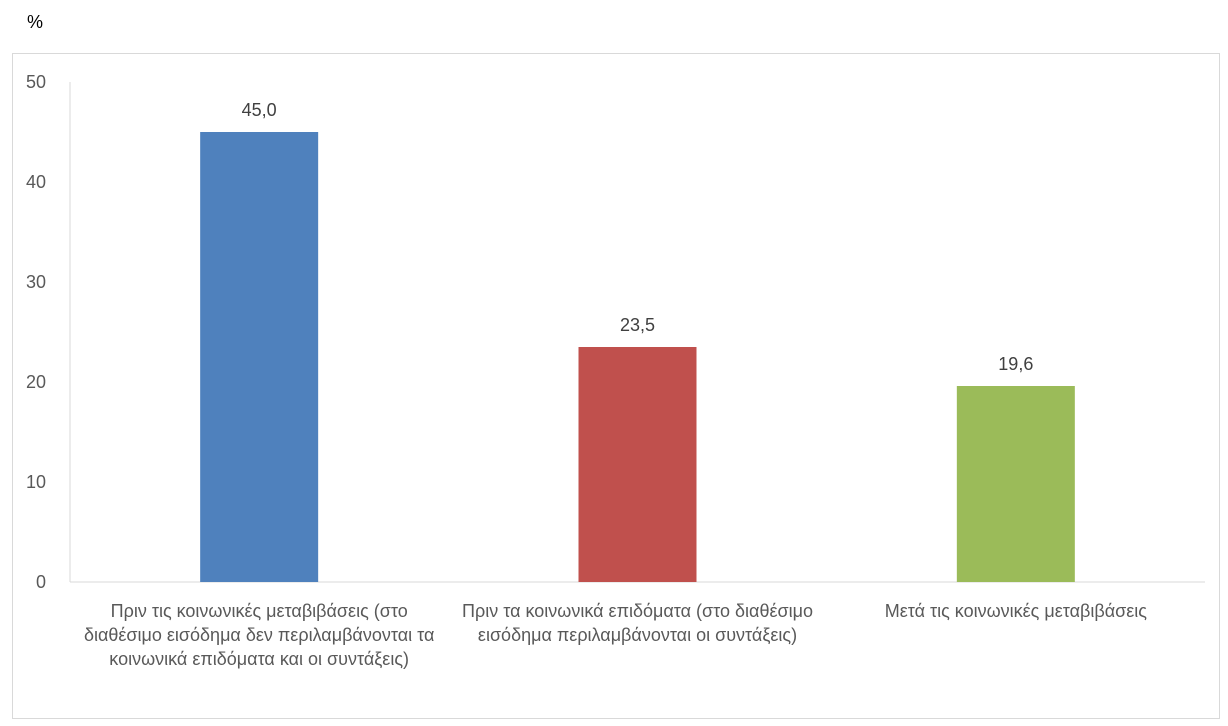 The width and height of the screenshot is (1228, 726). What do you see at coordinates (259, 110) in the screenshot?
I see `data-label-1: 45,0` at bounding box center [259, 110].